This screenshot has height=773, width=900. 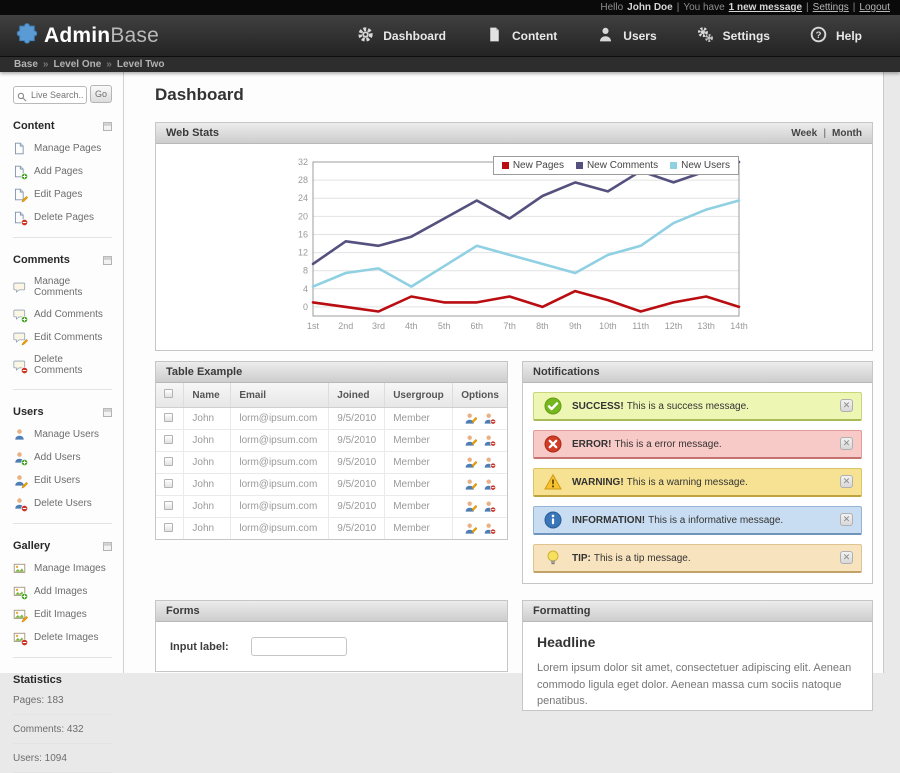 I want to click on notification-error: ERROR! This is a error message. ✕, so click(x=697, y=444).